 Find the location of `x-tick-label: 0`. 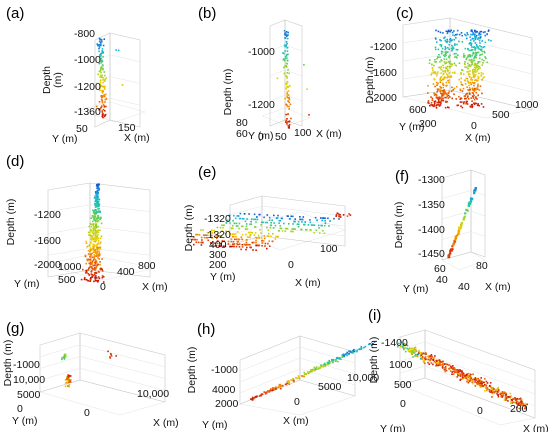

x-tick-label: 0 is located at coordinates (291, 265).